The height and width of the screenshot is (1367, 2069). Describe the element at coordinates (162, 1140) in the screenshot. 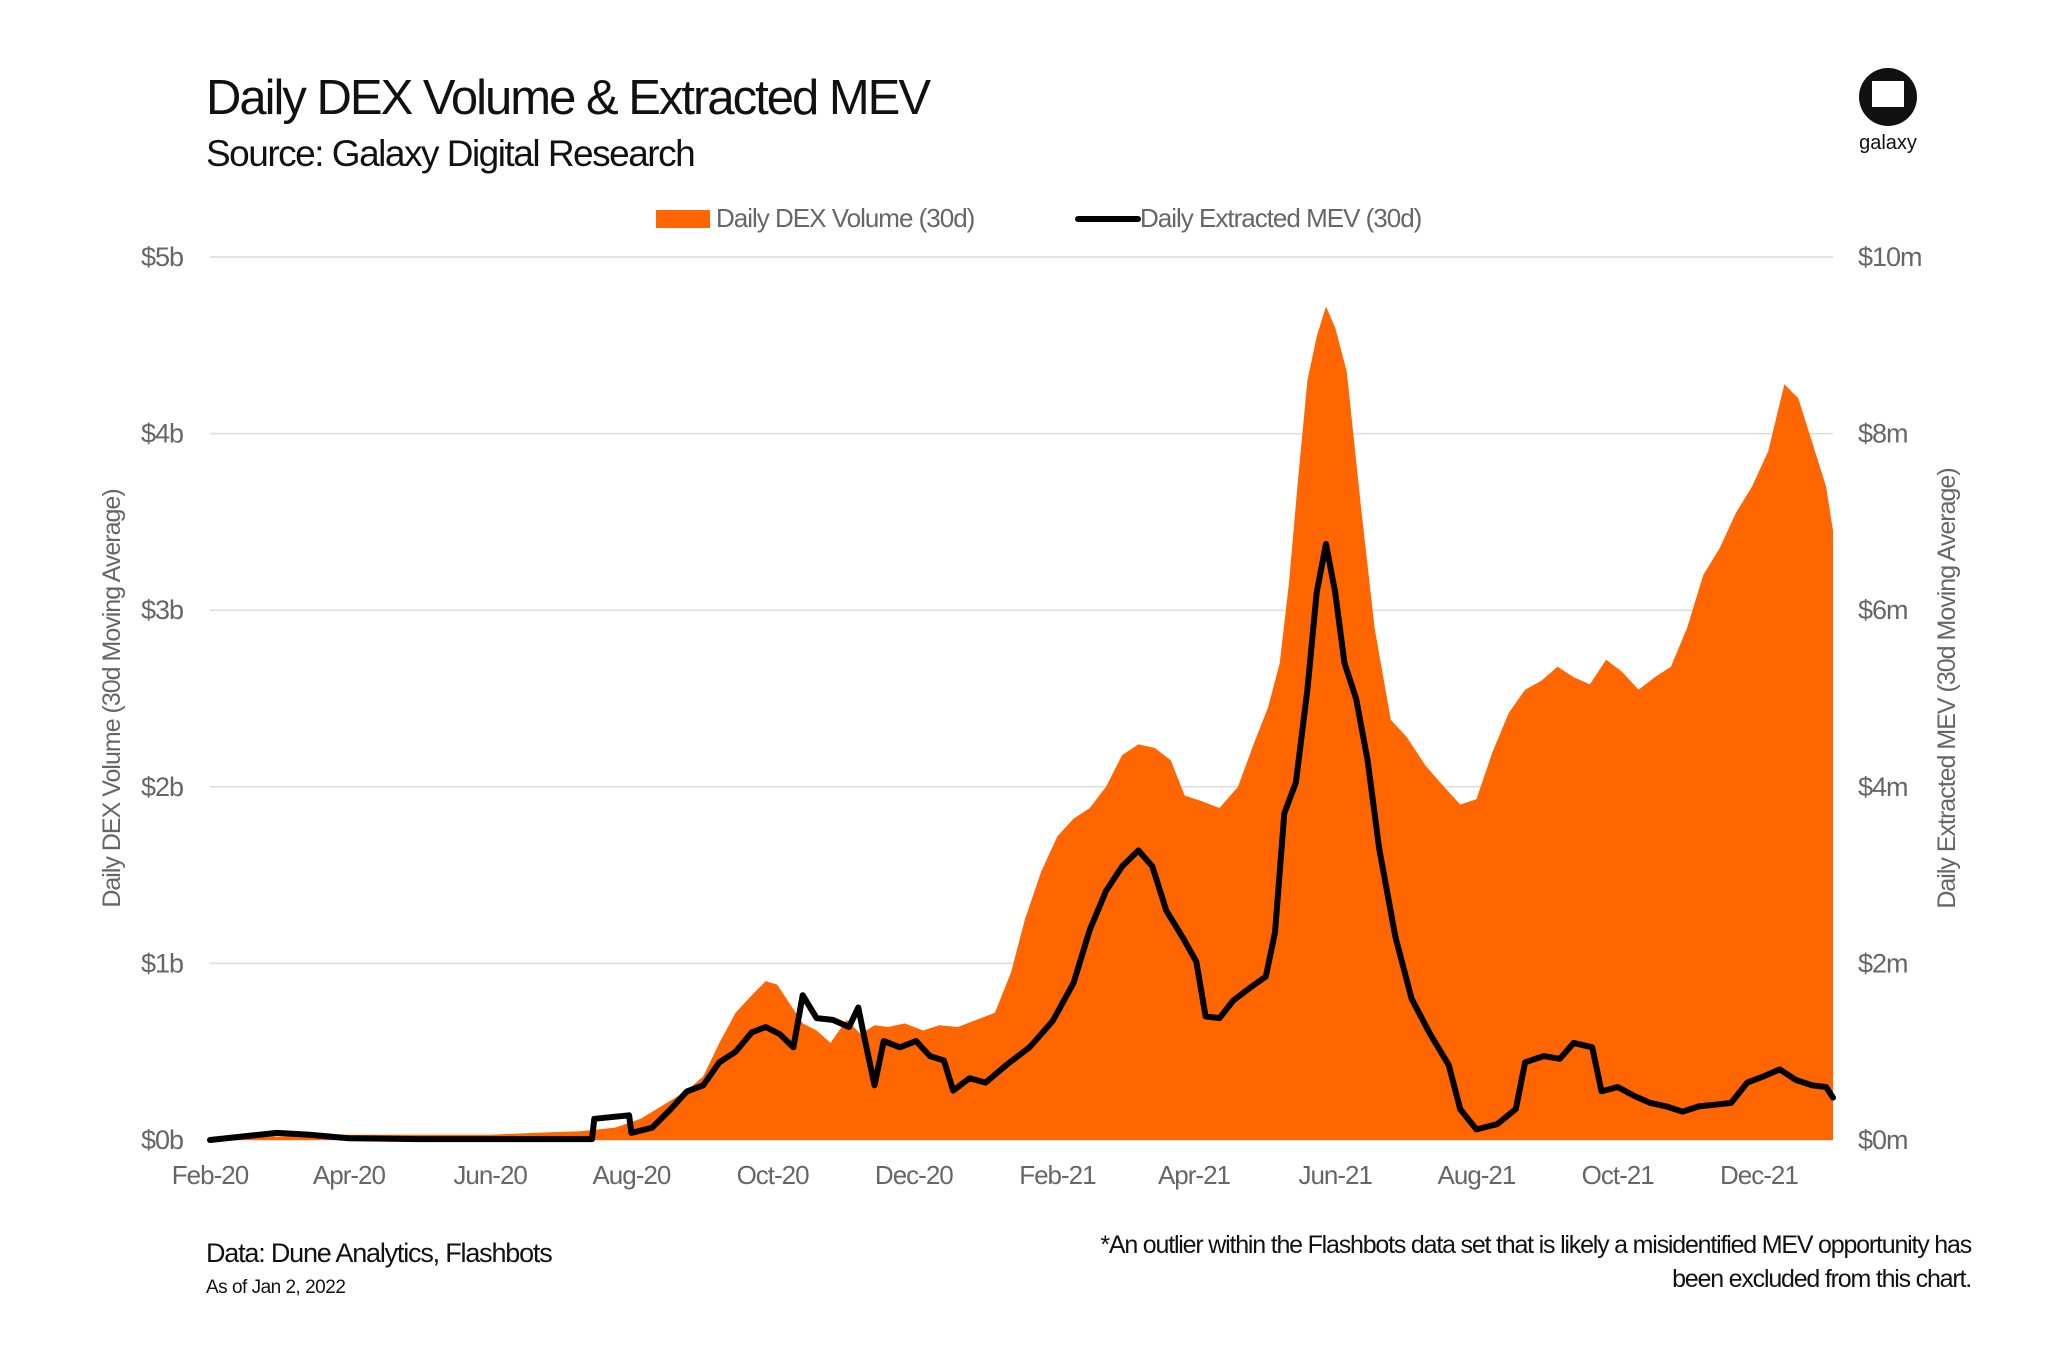

I see `y-left-tick-label: $0b` at that location.